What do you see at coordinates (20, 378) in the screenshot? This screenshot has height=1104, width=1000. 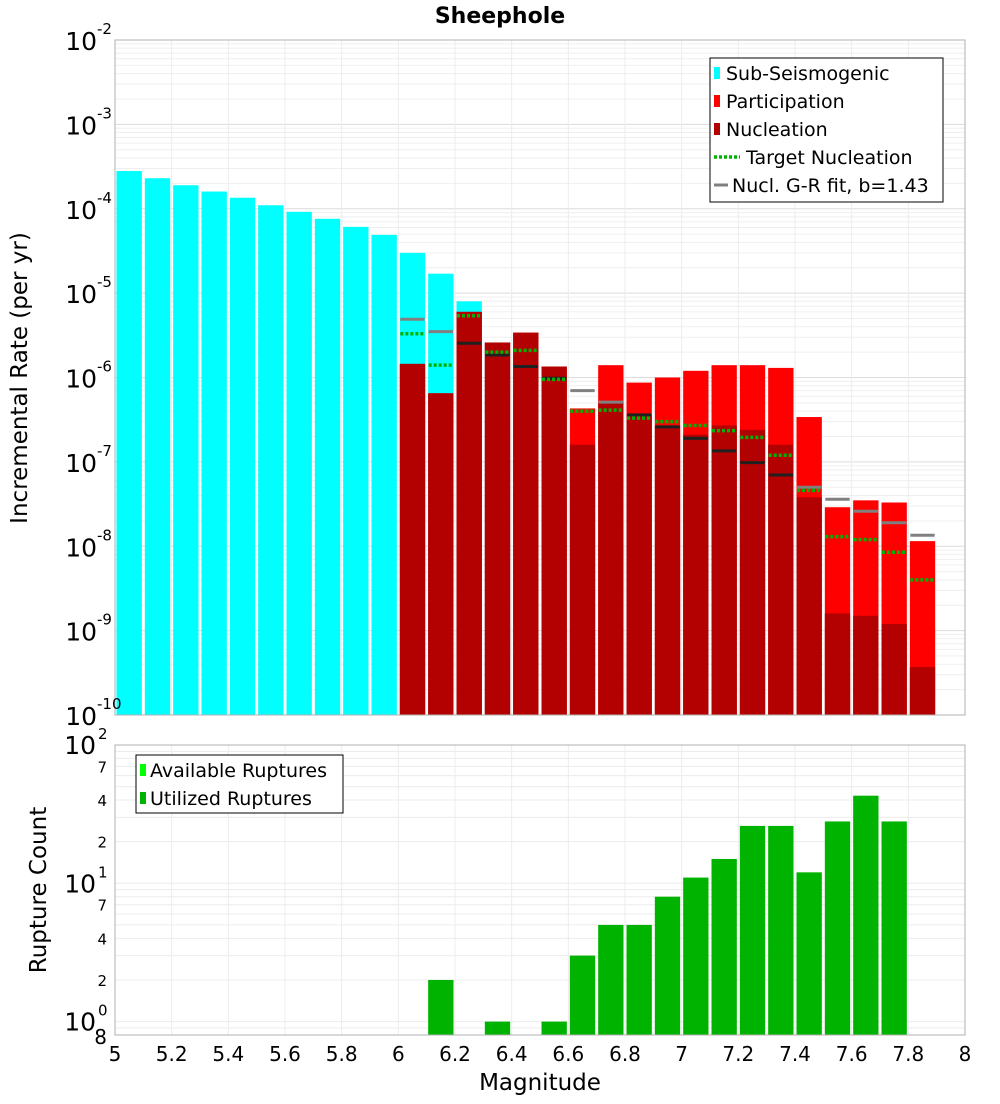 I see `top-y-axis-label: Incremental Rate (per yr)` at bounding box center [20, 378].